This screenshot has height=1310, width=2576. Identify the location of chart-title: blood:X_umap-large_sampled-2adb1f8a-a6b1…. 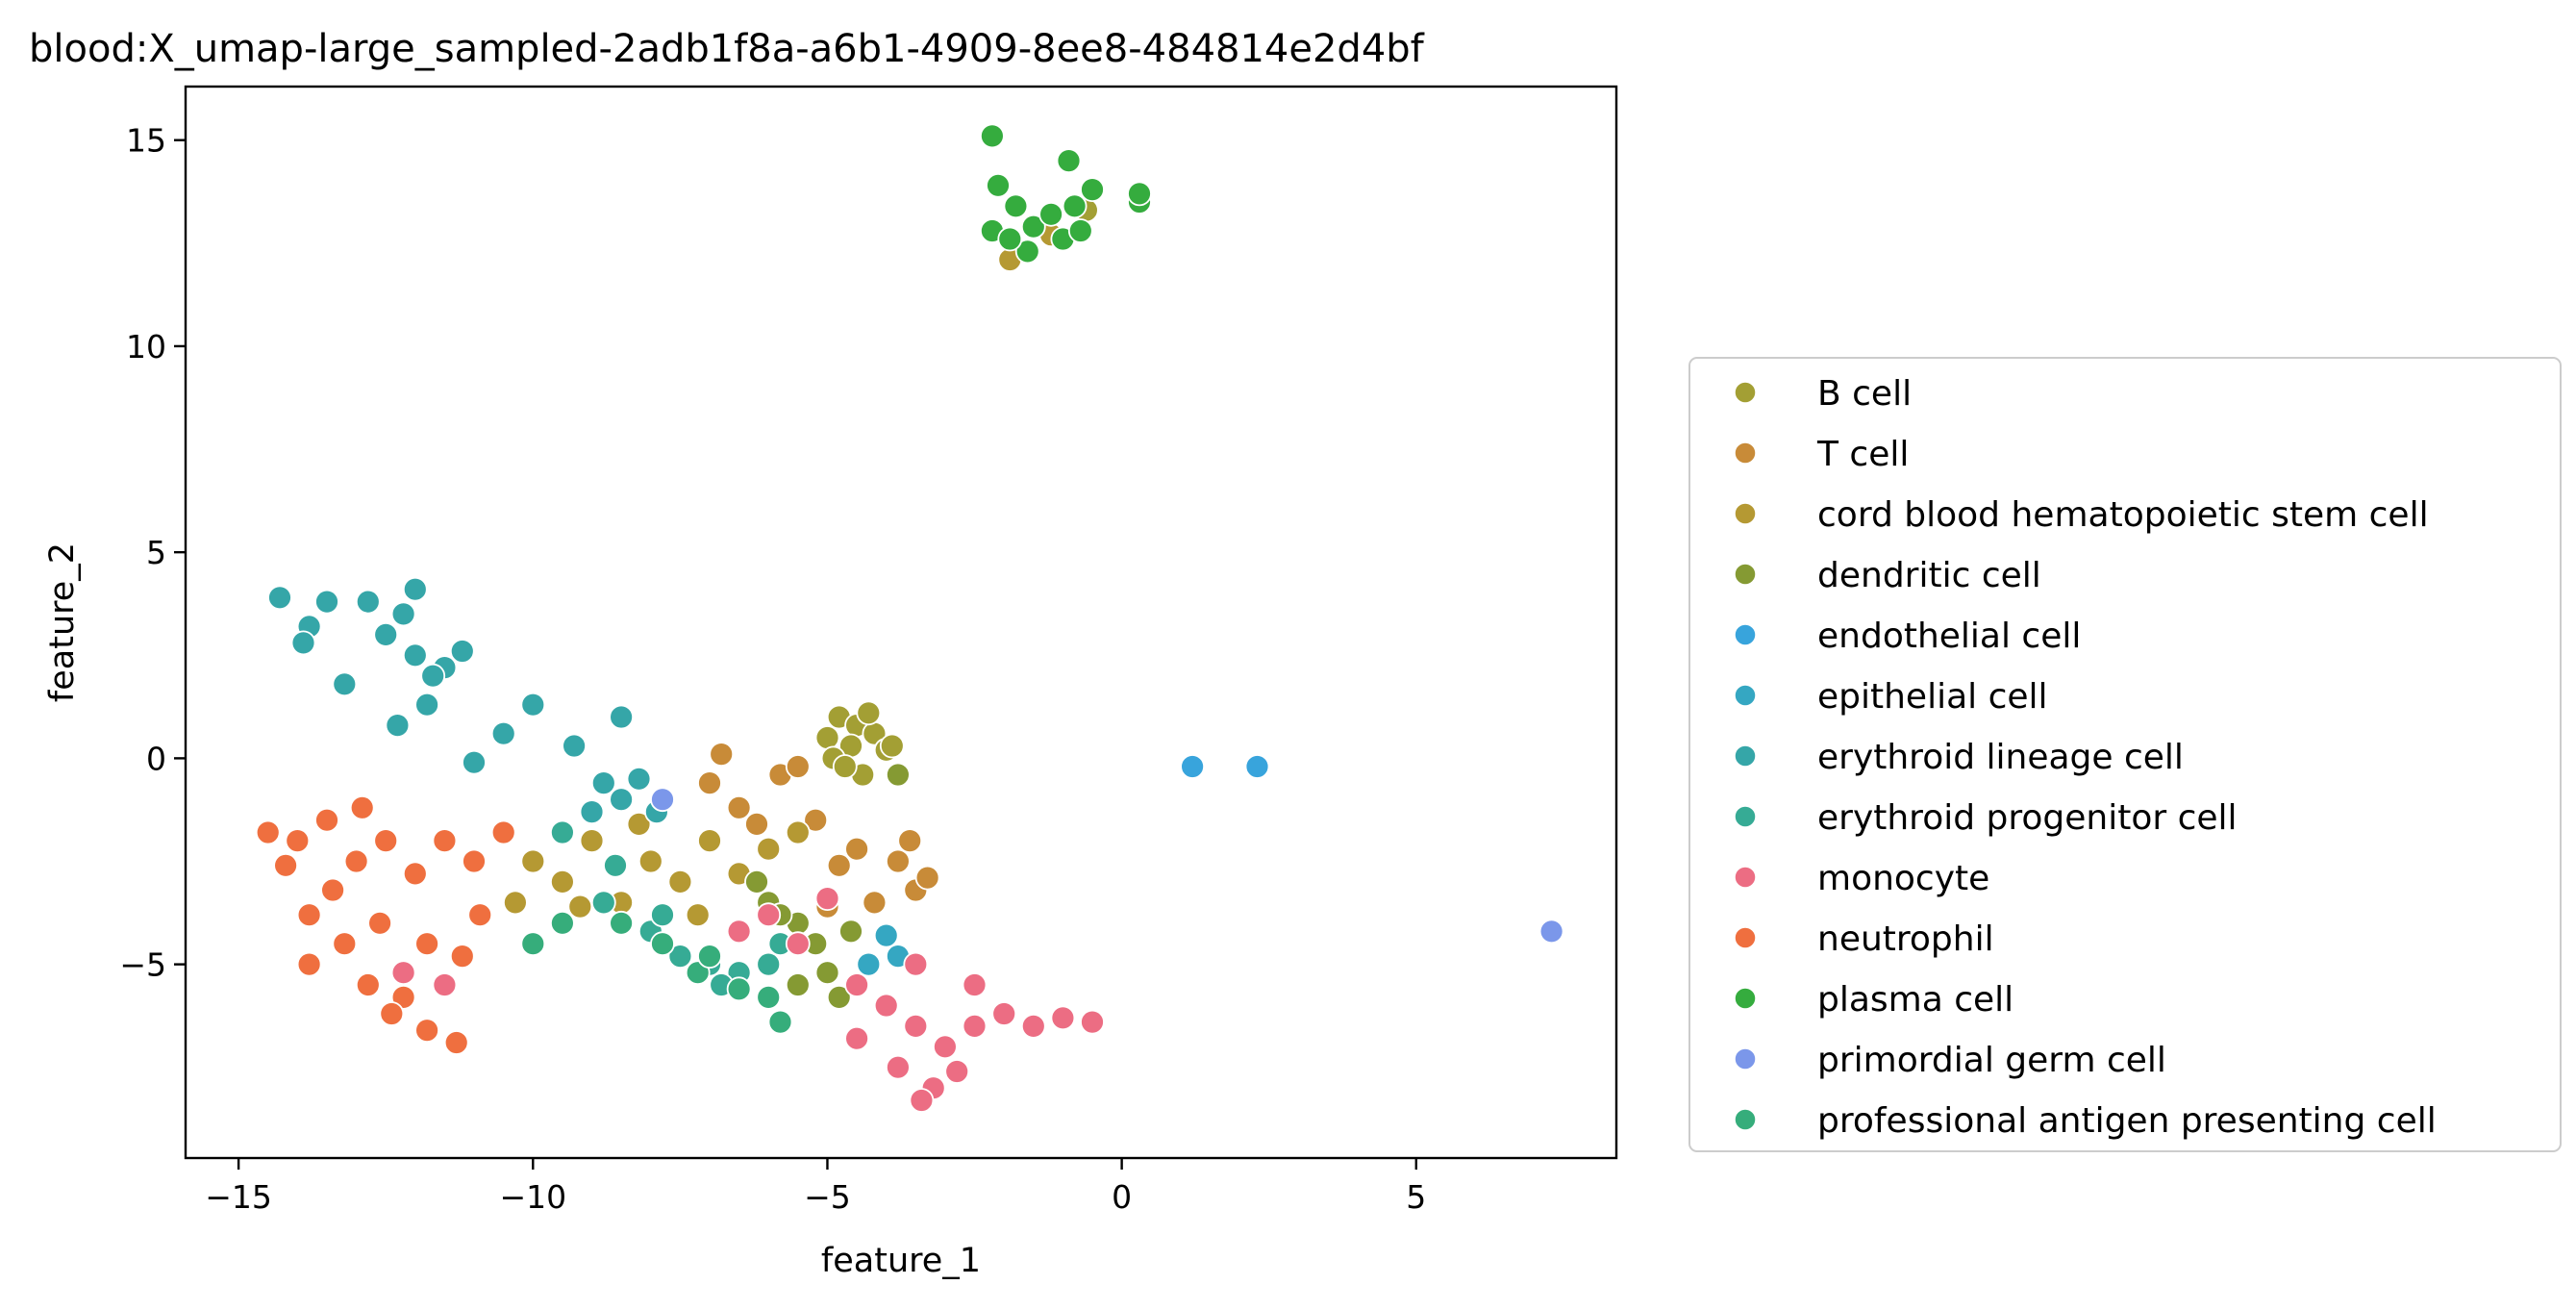
(727, 49).